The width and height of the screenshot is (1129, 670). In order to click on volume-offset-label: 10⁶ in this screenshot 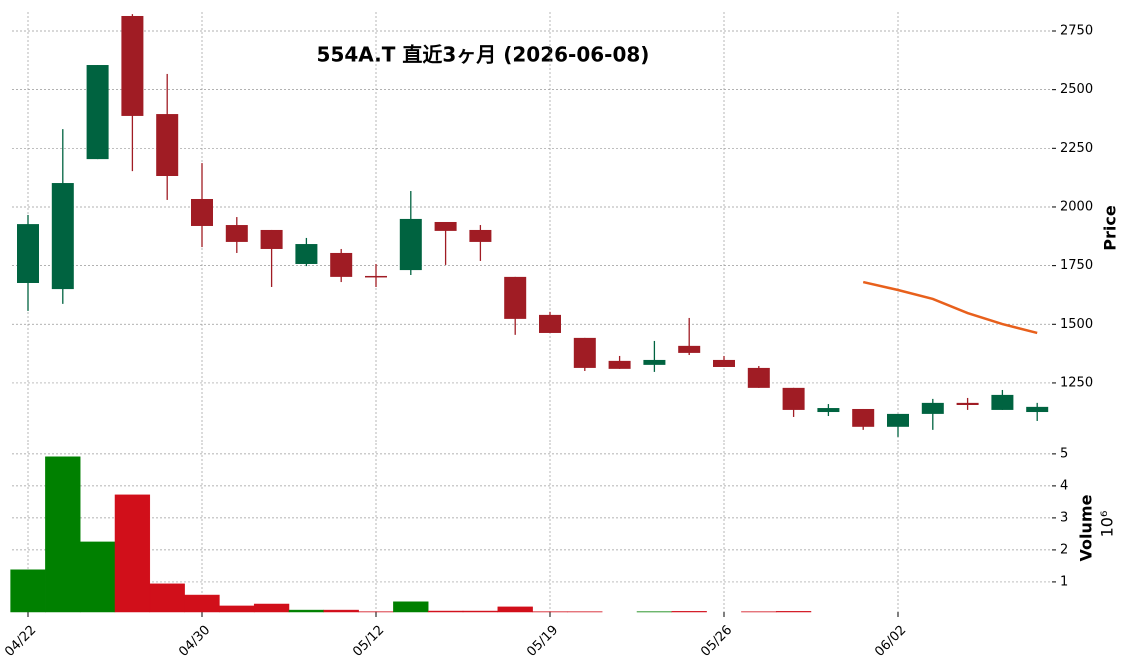, I will do `click(1107, 524)`.